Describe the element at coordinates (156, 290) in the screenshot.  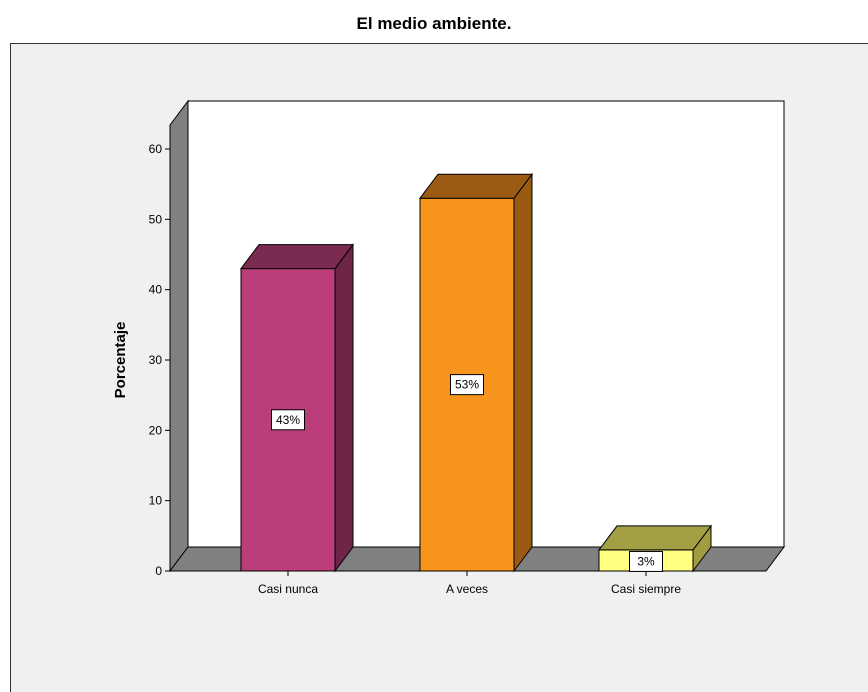
I see `y-tick-label: 40` at that location.